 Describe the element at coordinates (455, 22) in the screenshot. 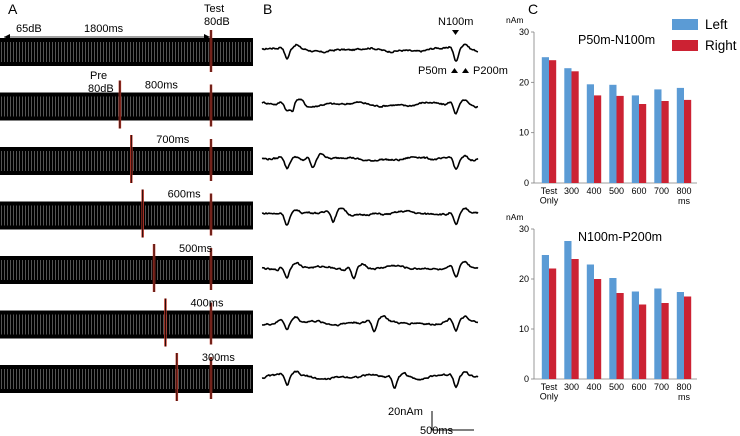

I see `n100m-label: N100m` at that location.